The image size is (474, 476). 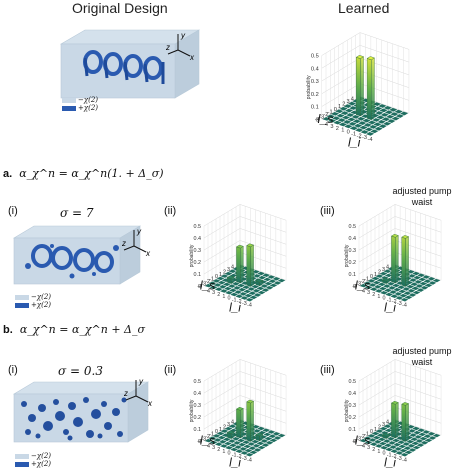 I want to click on legend-a: −χ(2) +χ(2), so click(x=33, y=301).